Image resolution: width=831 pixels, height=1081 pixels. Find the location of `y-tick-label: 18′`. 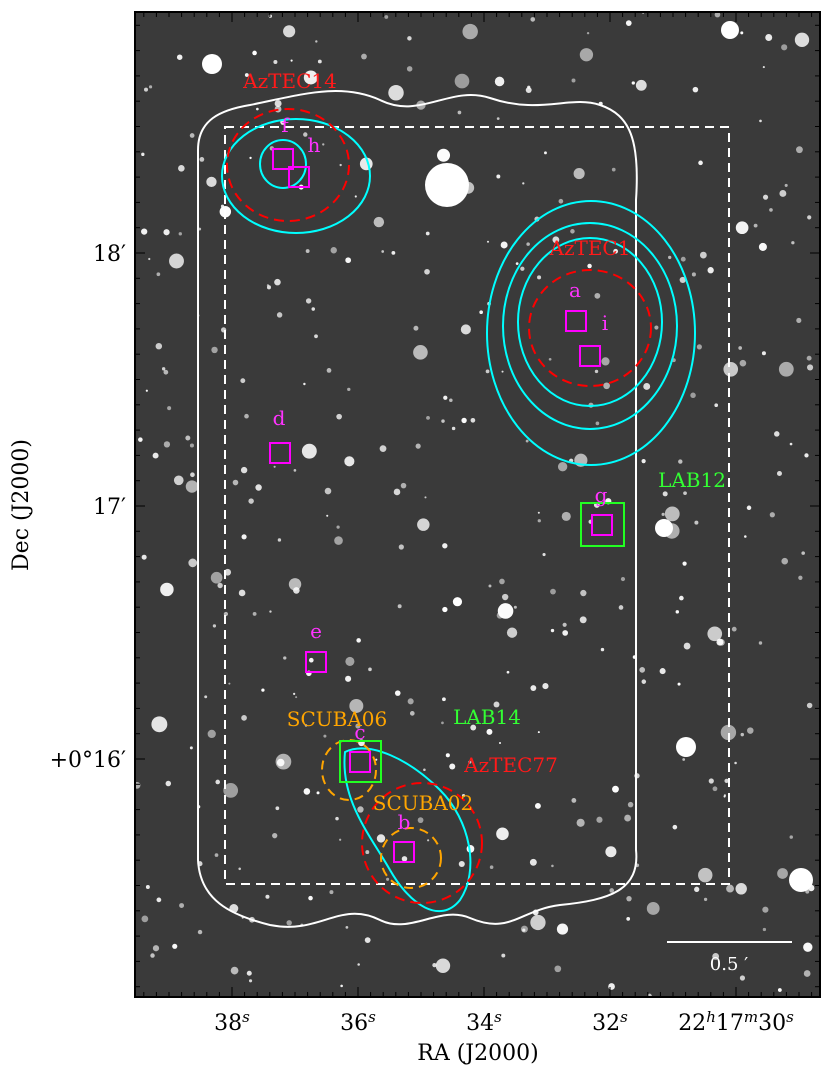

y-tick-label: 18′ is located at coordinates (109, 254).